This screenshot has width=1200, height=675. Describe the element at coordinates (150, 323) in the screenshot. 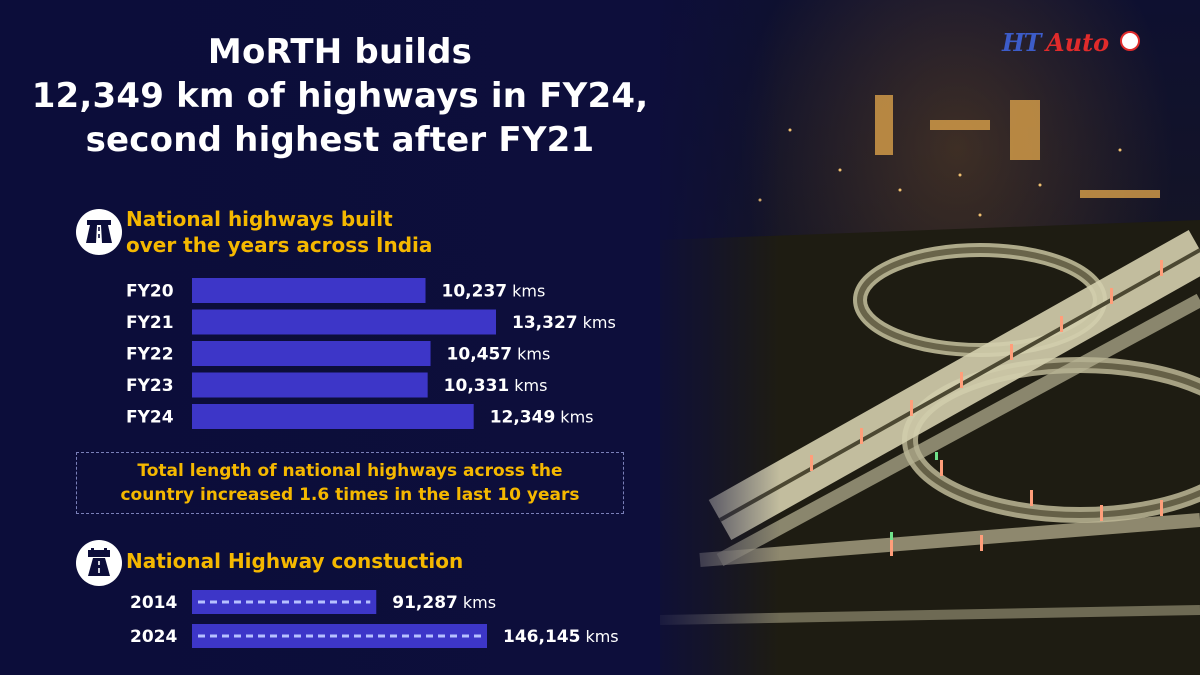

I see `category-label: FY21` at that location.